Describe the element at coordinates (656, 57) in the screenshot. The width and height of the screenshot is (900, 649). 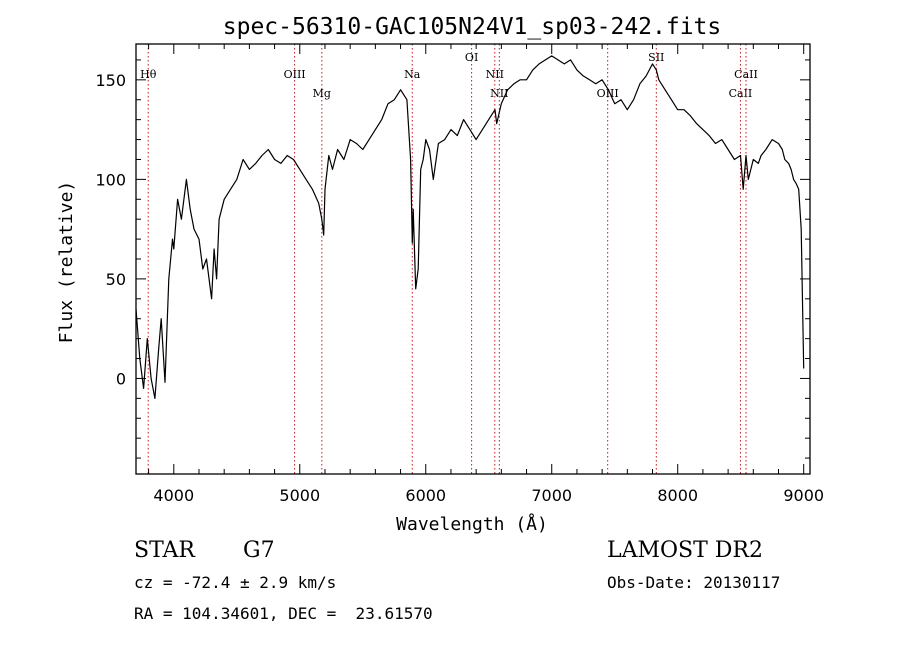
I see `marker-label: SII` at that location.